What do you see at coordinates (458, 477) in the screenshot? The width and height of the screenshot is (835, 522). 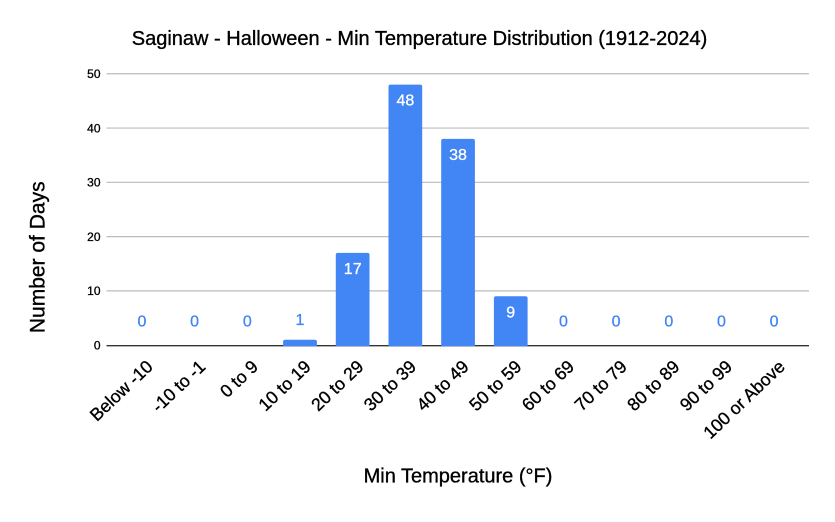 I see `svg-text: Min Temperature (°F)` at bounding box center [458, 477].